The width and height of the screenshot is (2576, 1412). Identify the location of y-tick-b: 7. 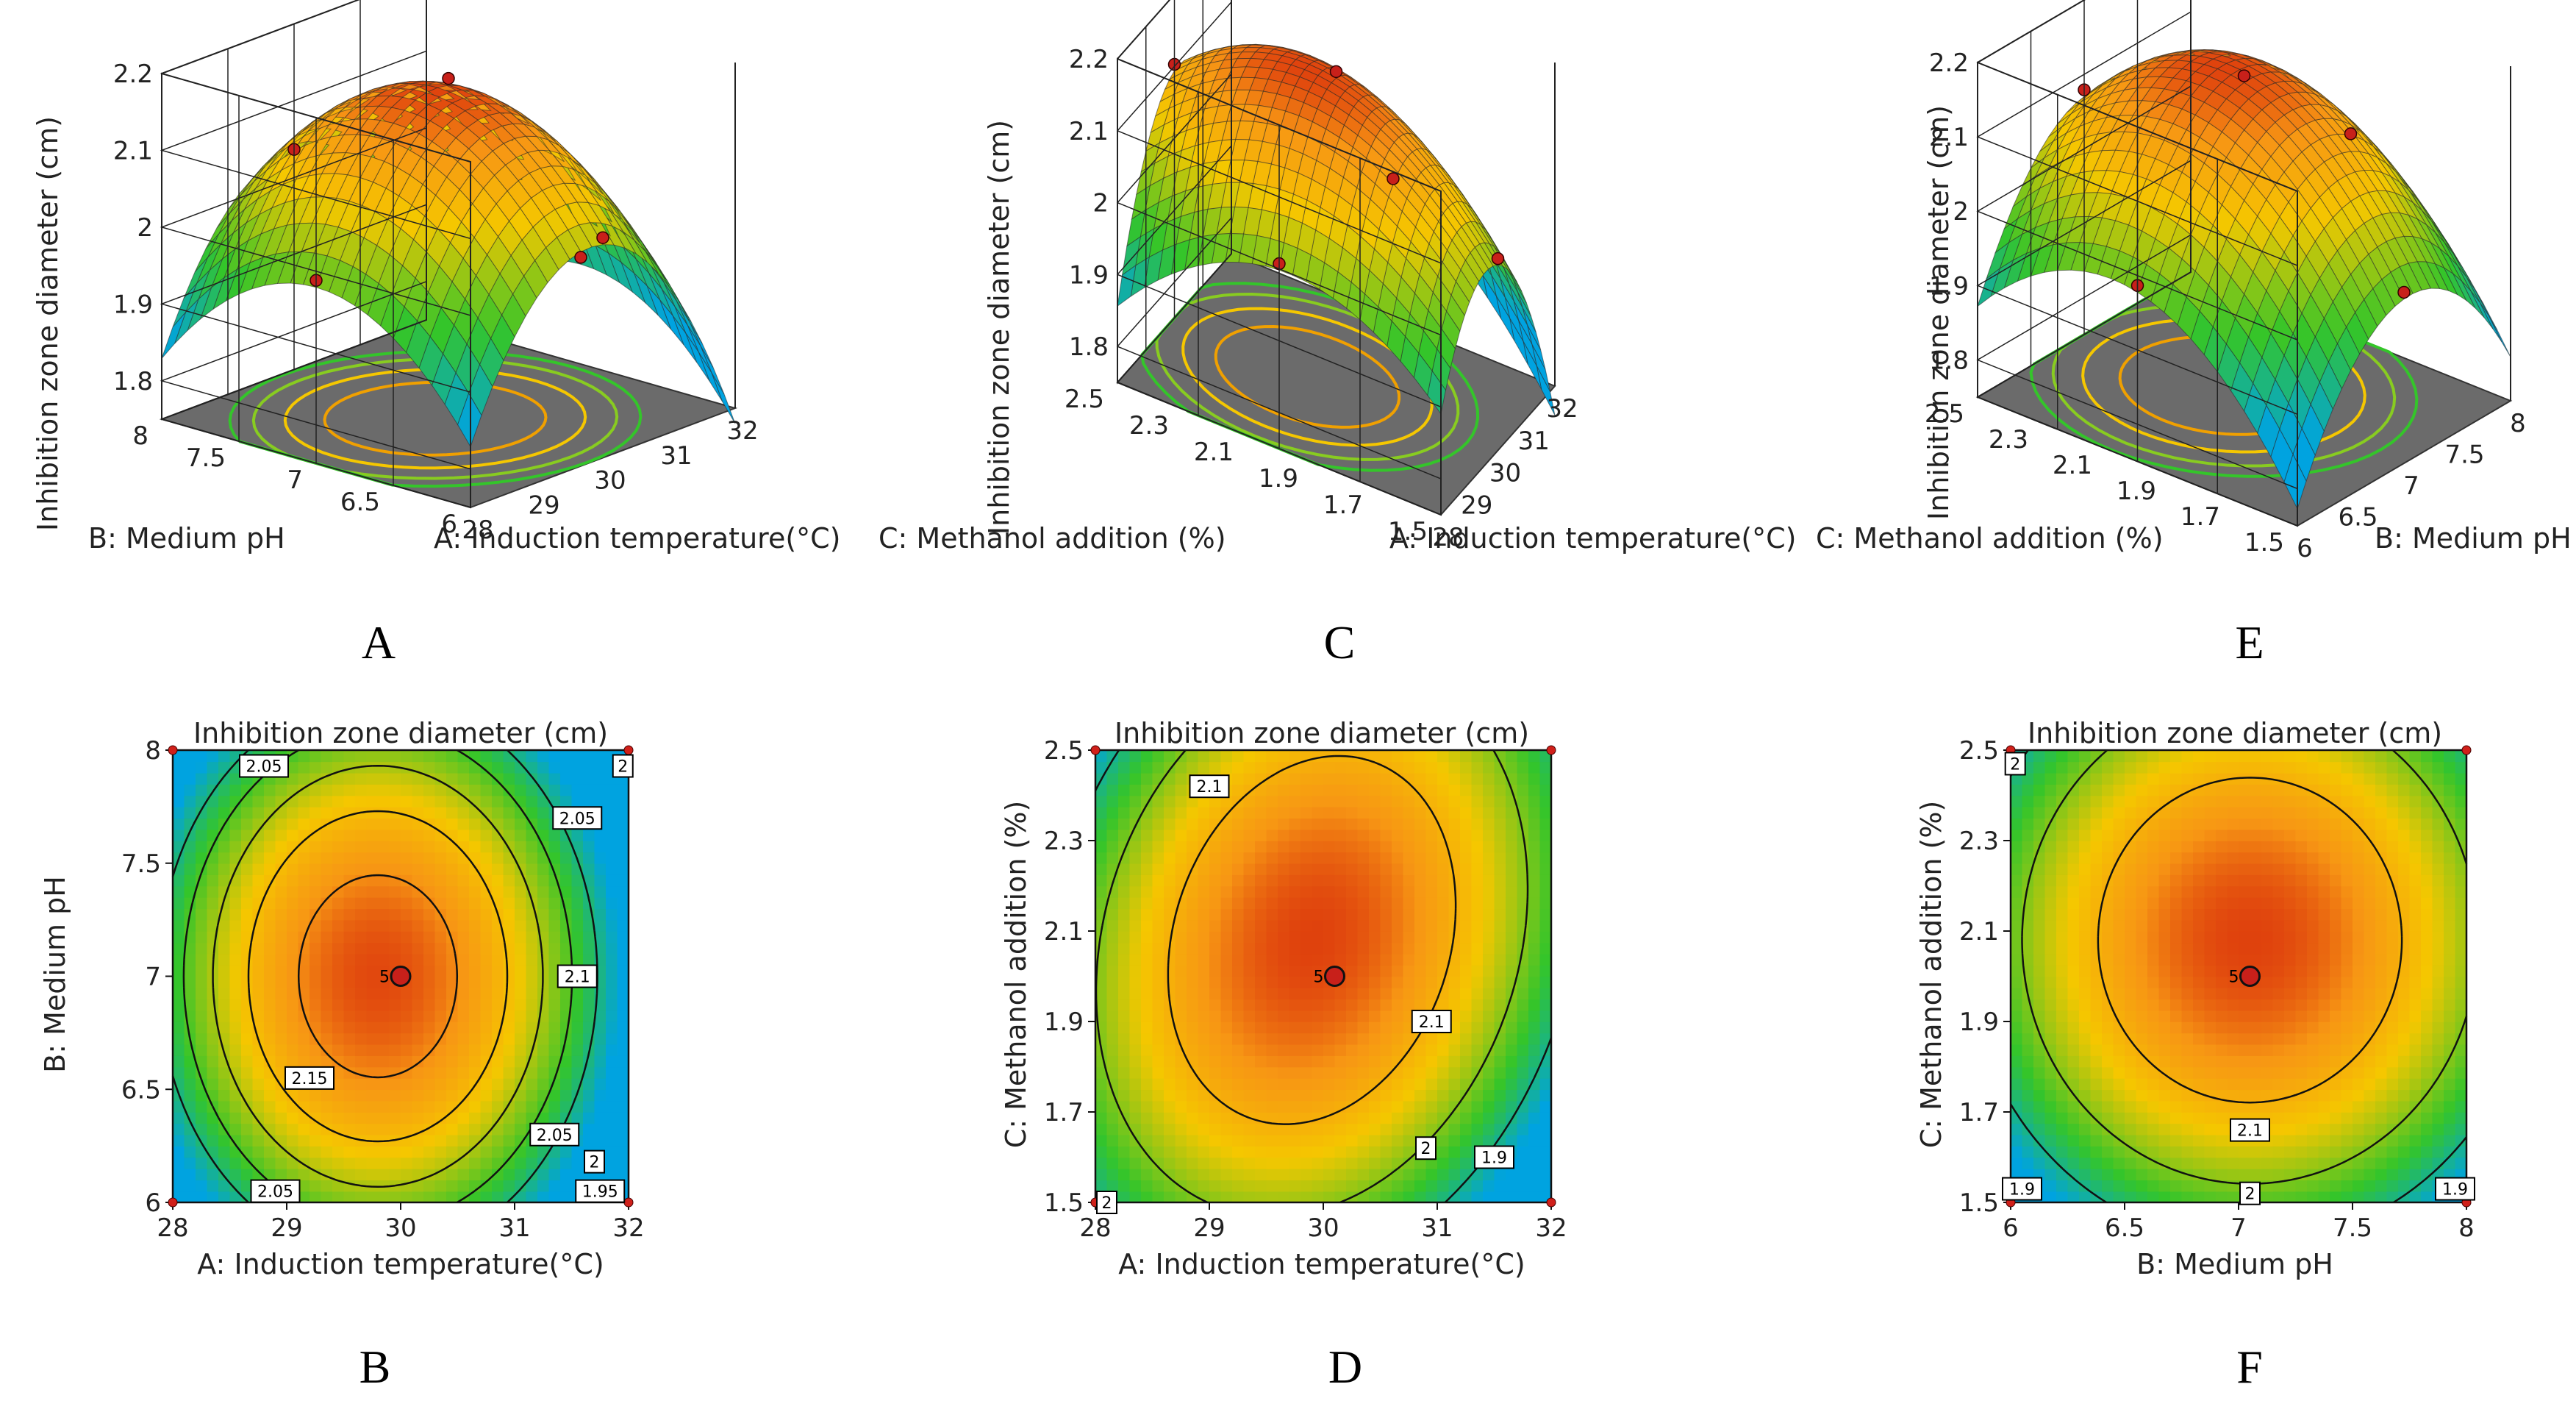
(153, 978).